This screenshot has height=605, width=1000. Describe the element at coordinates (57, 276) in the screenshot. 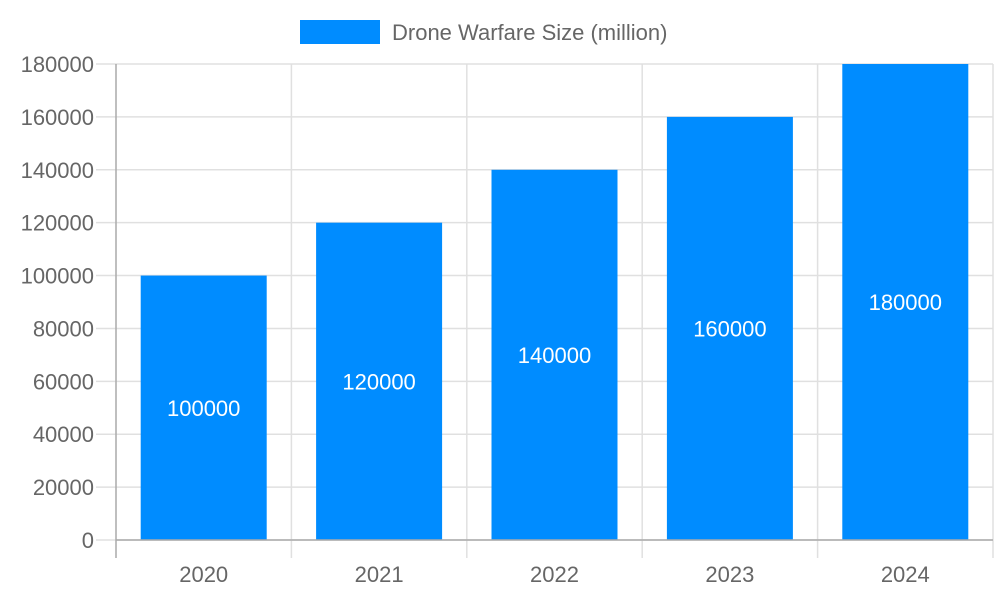

I see `y-tick-label: 100000` at that location.